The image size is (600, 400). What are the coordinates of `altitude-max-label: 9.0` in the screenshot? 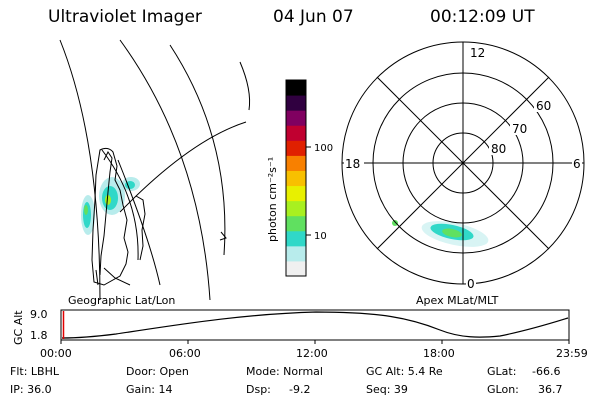 It's located at (39, 314).